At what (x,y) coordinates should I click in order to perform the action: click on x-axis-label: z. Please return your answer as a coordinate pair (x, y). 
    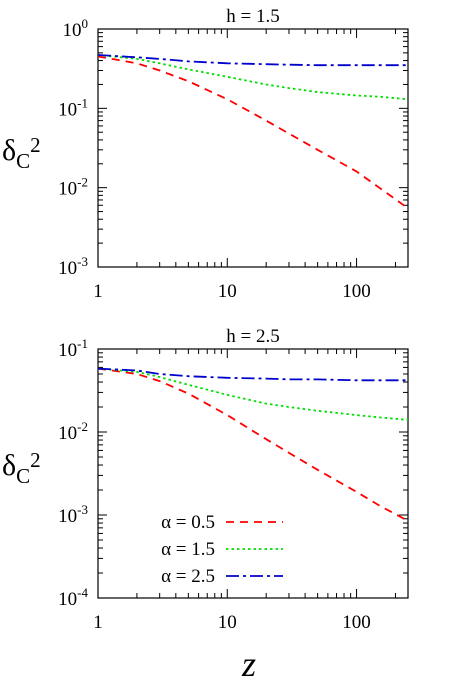
    Looking at the image, I should click on (248, 662).